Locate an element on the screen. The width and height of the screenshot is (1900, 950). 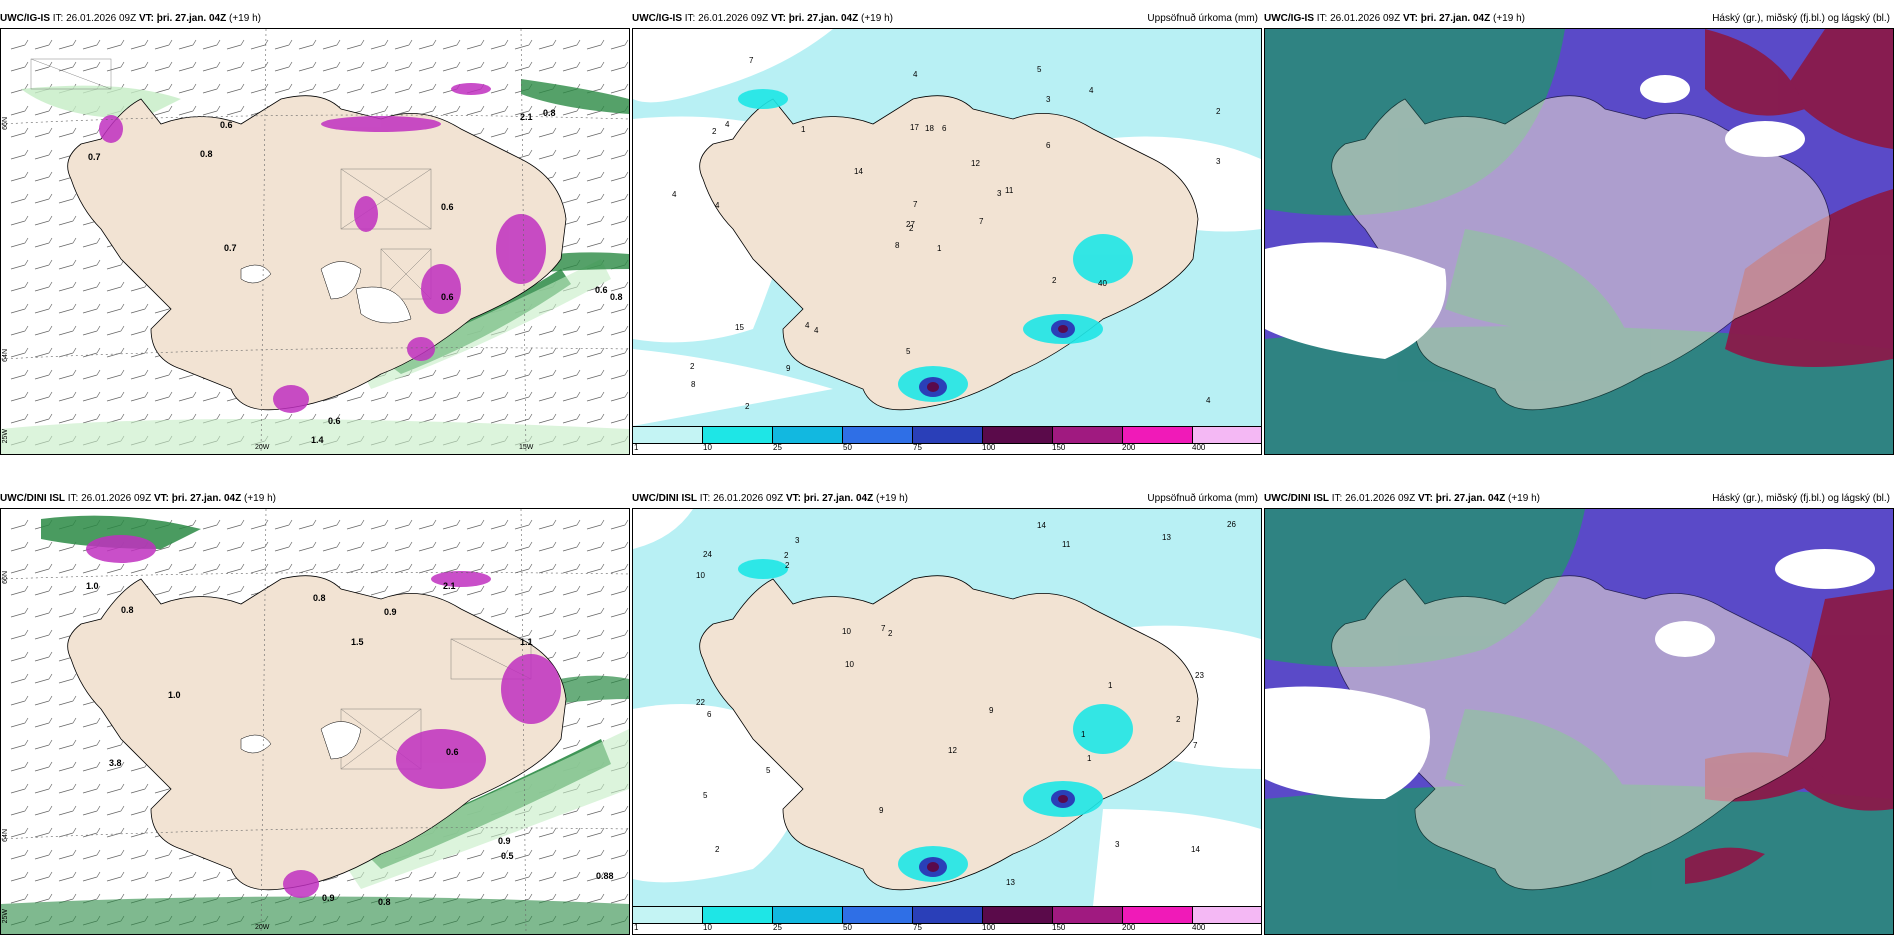
value-label: 7 is located at coordinates (883, 628).